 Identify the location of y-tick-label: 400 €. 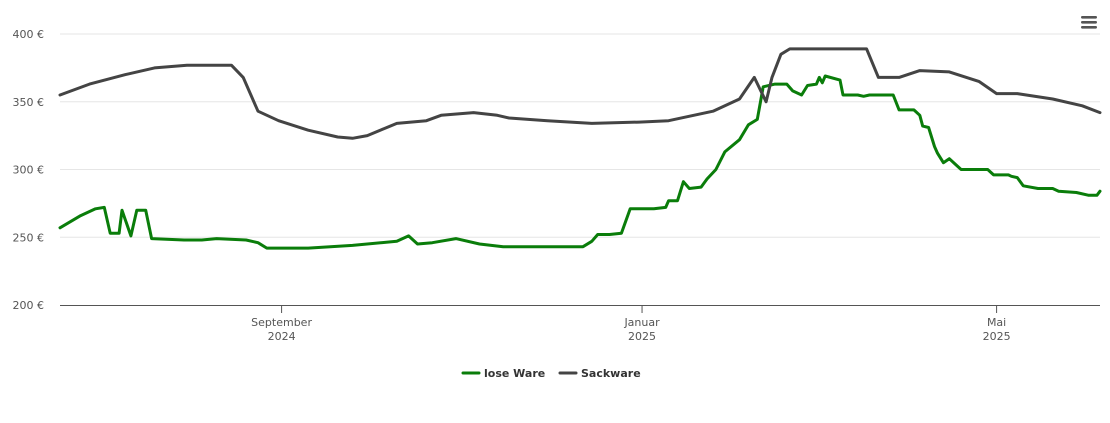
(29, 34).